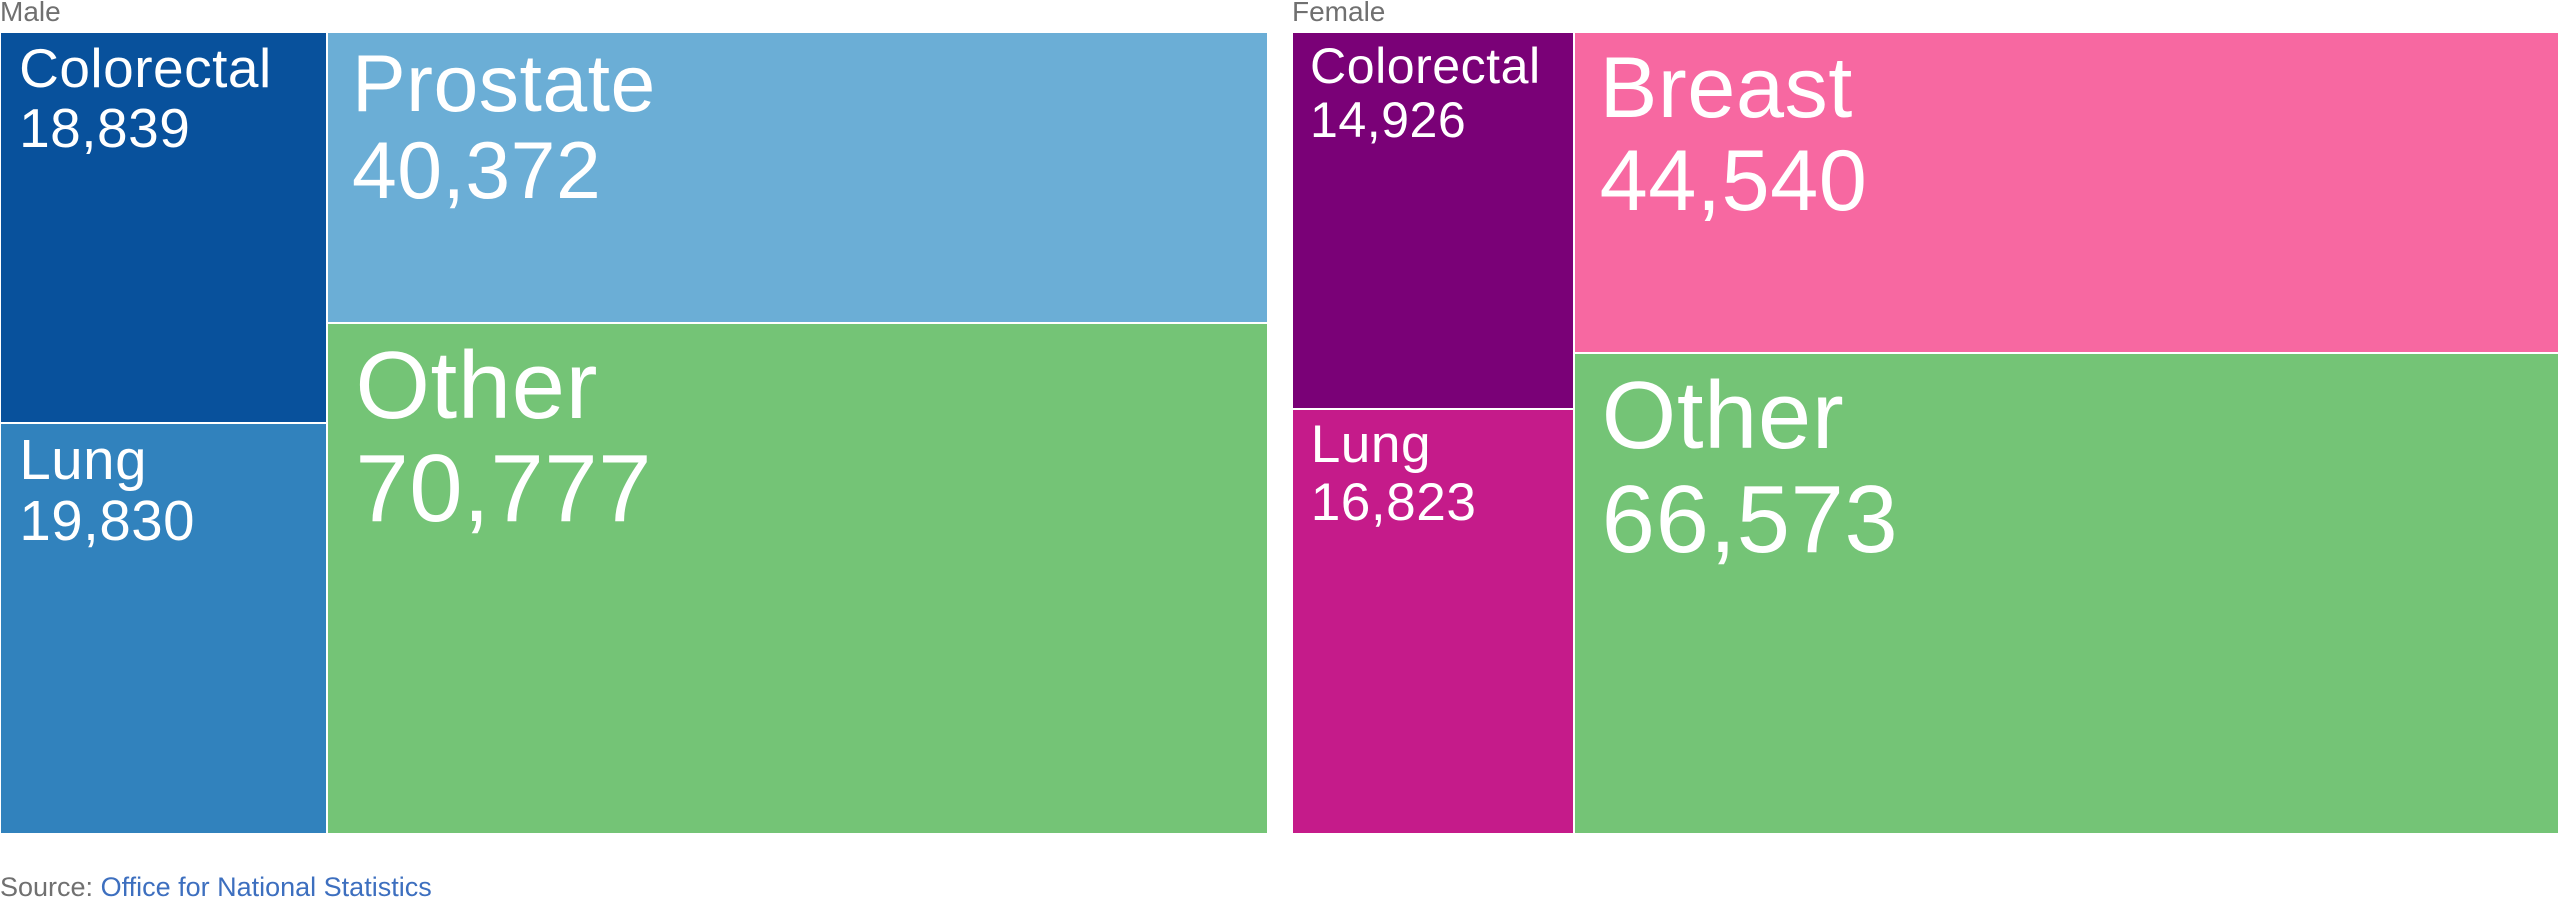  What do you see at coordinates (1388, 120) in the screenshot?
I see `female-tile-value: 14,926` at bounding box center [1388, 120].